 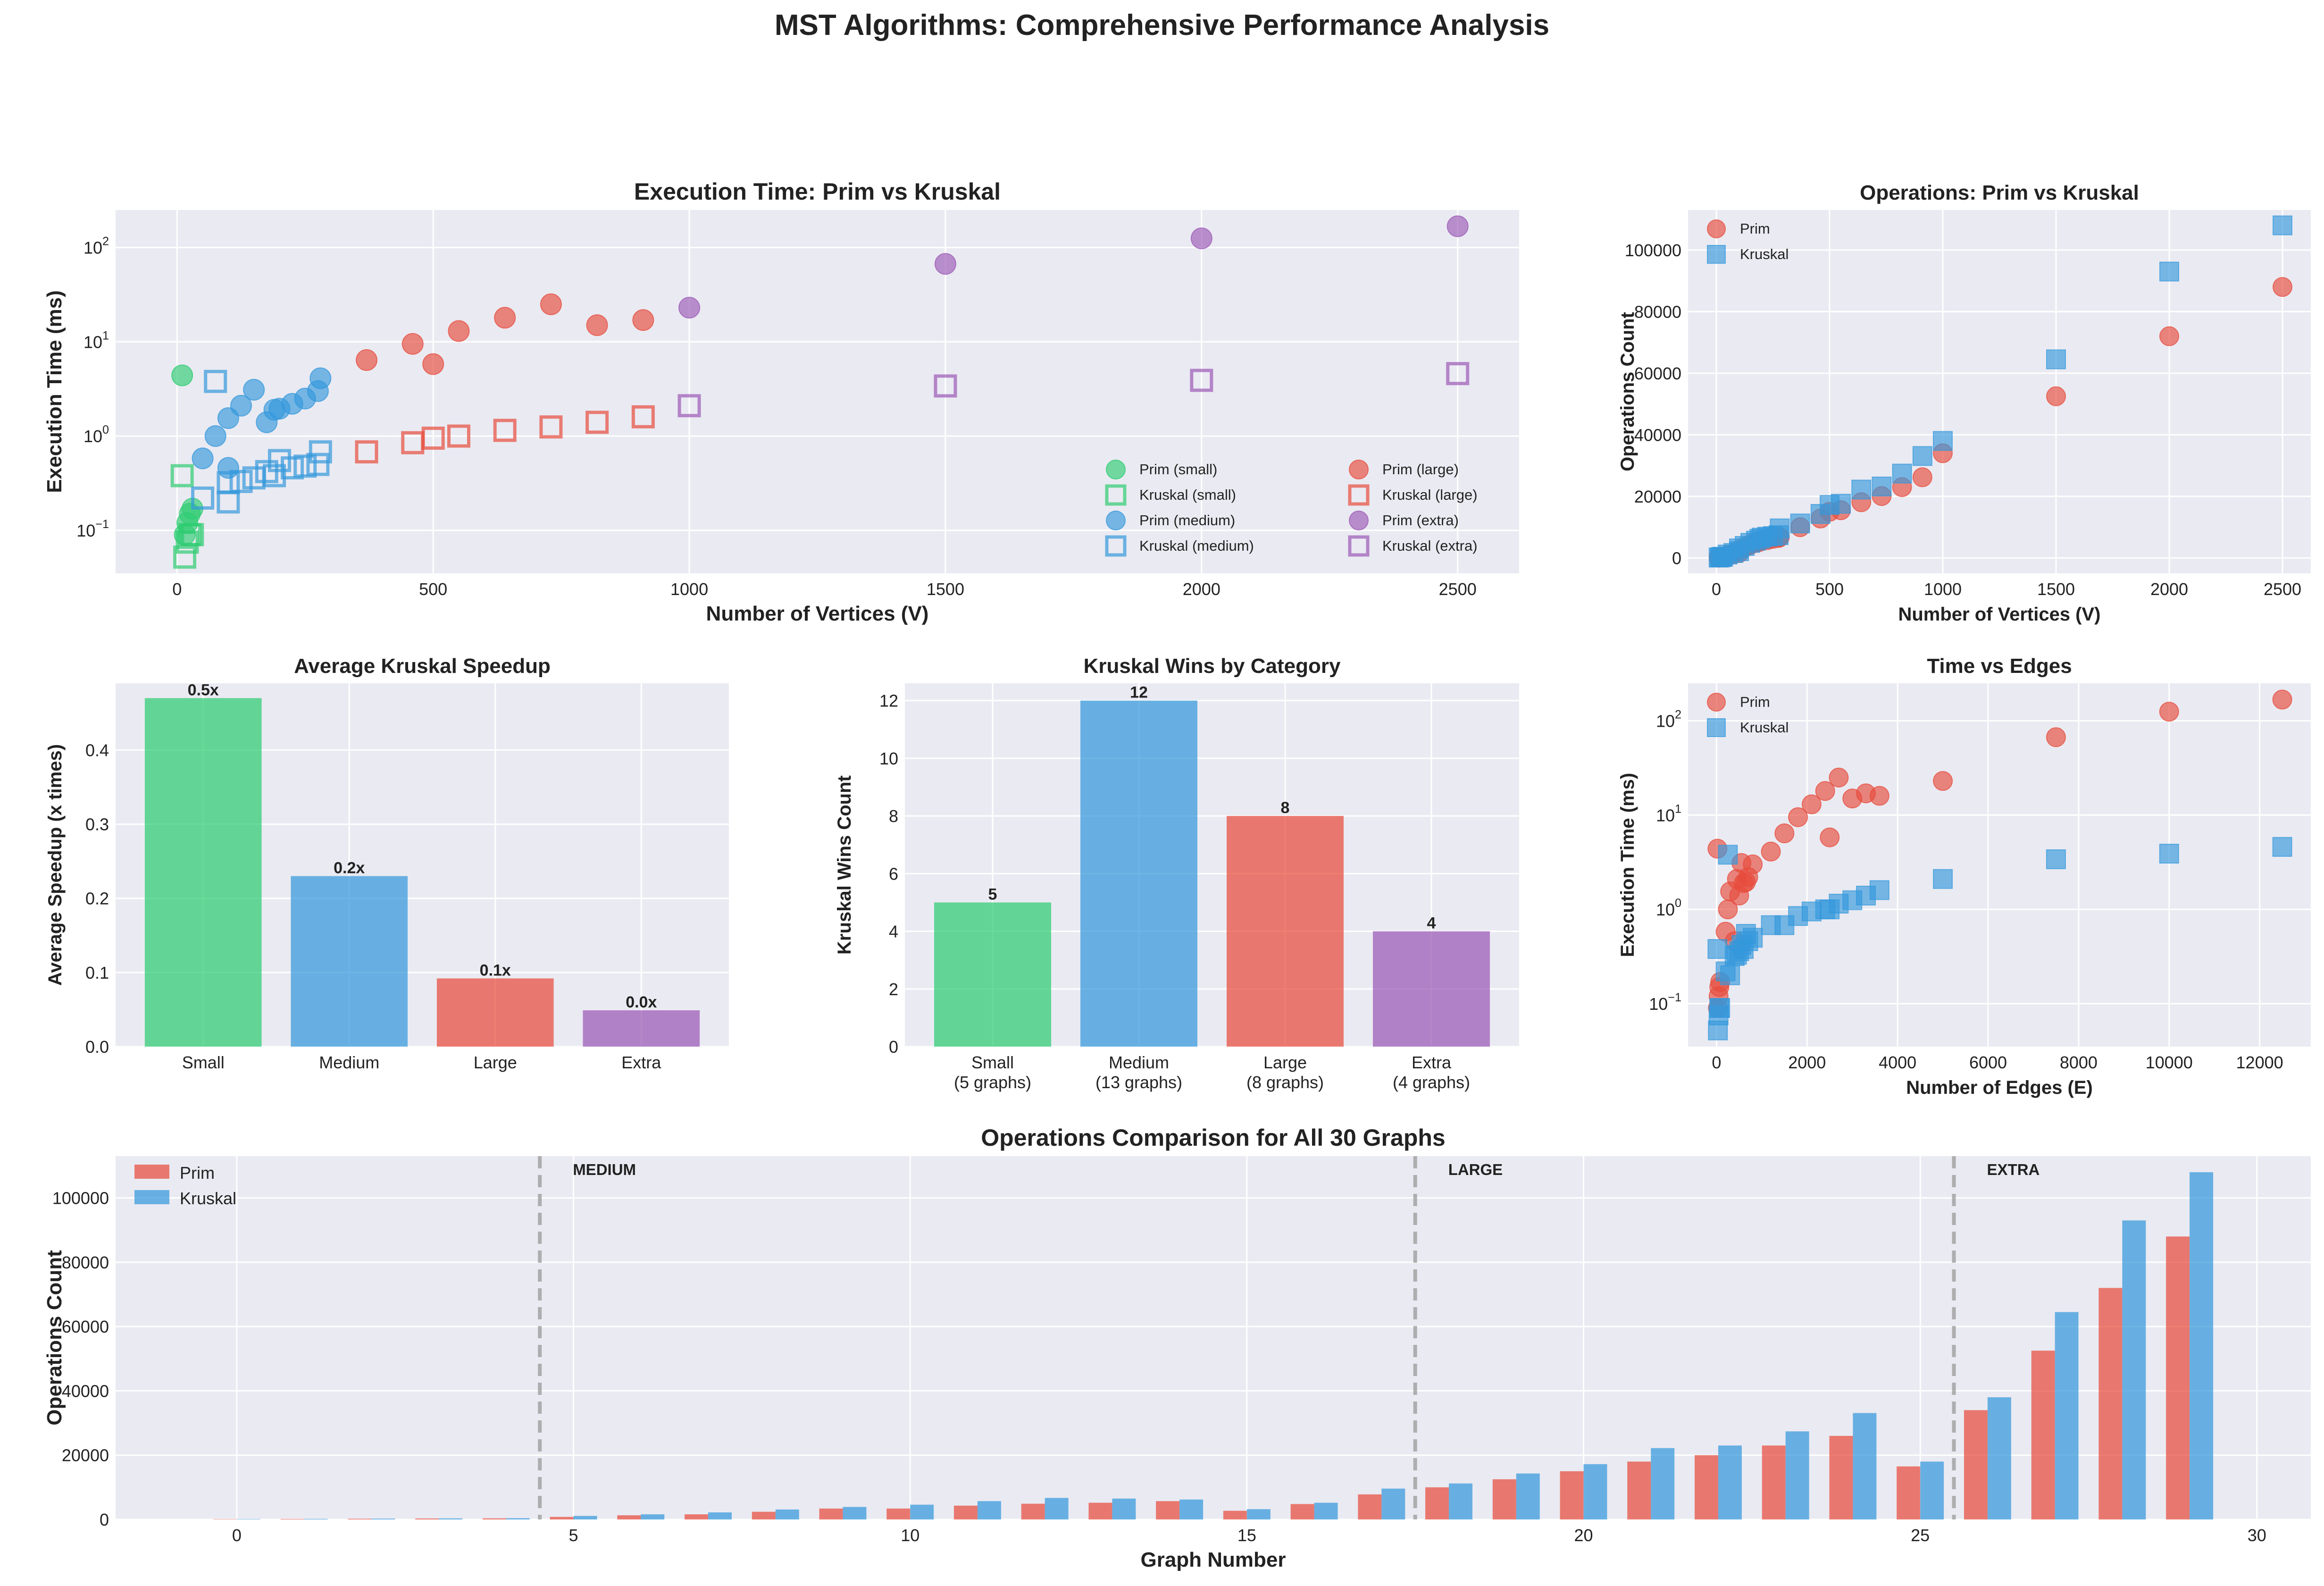 I want to click on exec-time-legend-label: Prim (small), so click(x=1178, y=469).